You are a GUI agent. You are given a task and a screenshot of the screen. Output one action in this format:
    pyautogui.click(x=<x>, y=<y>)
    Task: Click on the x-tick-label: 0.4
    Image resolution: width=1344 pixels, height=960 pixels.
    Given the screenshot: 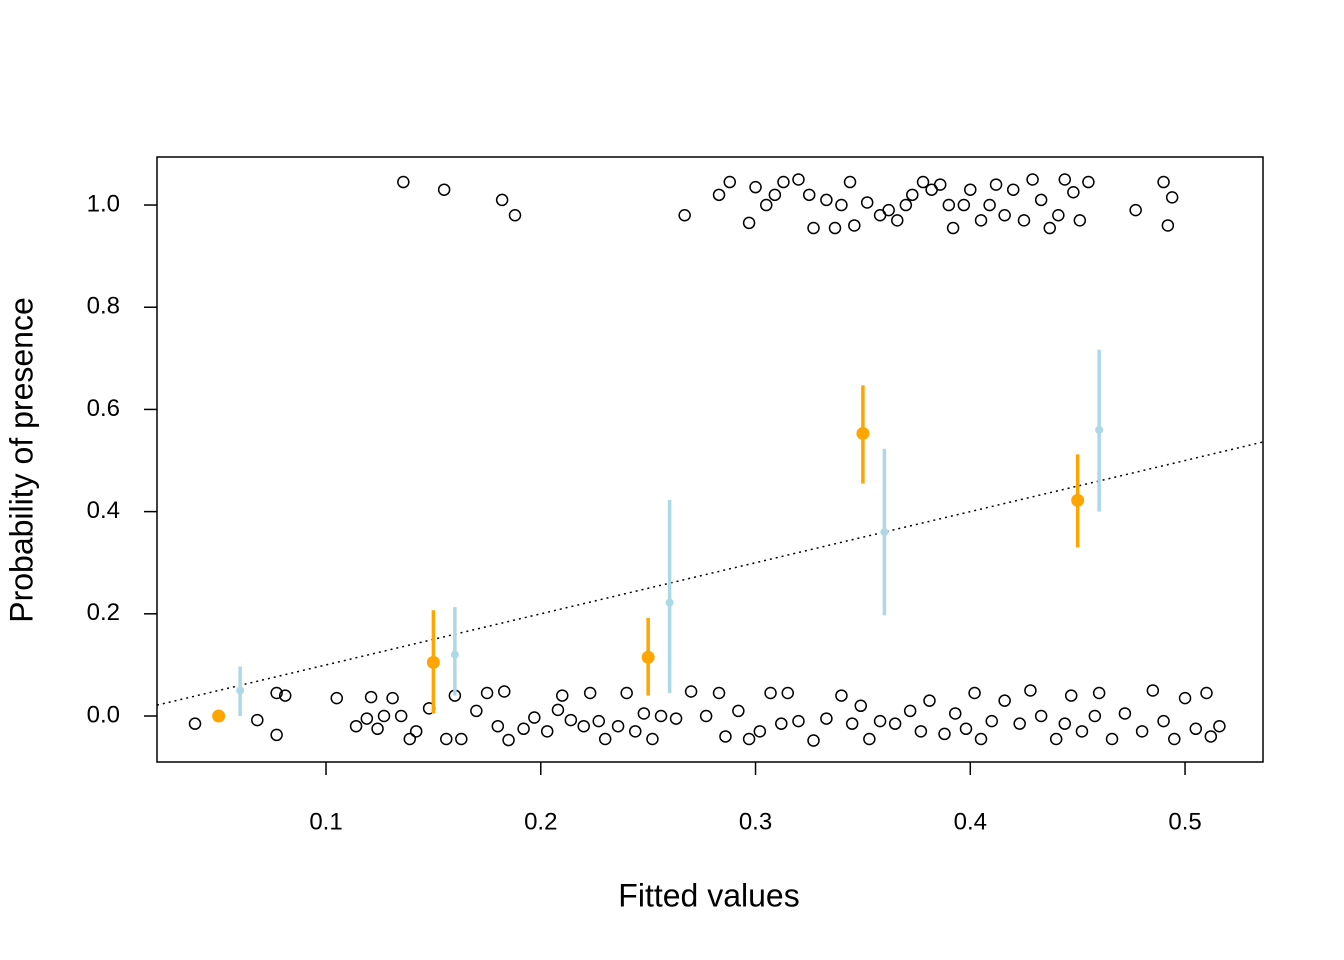 What is the action you would take?
    pyautogui.click(x=970, y=821)
    